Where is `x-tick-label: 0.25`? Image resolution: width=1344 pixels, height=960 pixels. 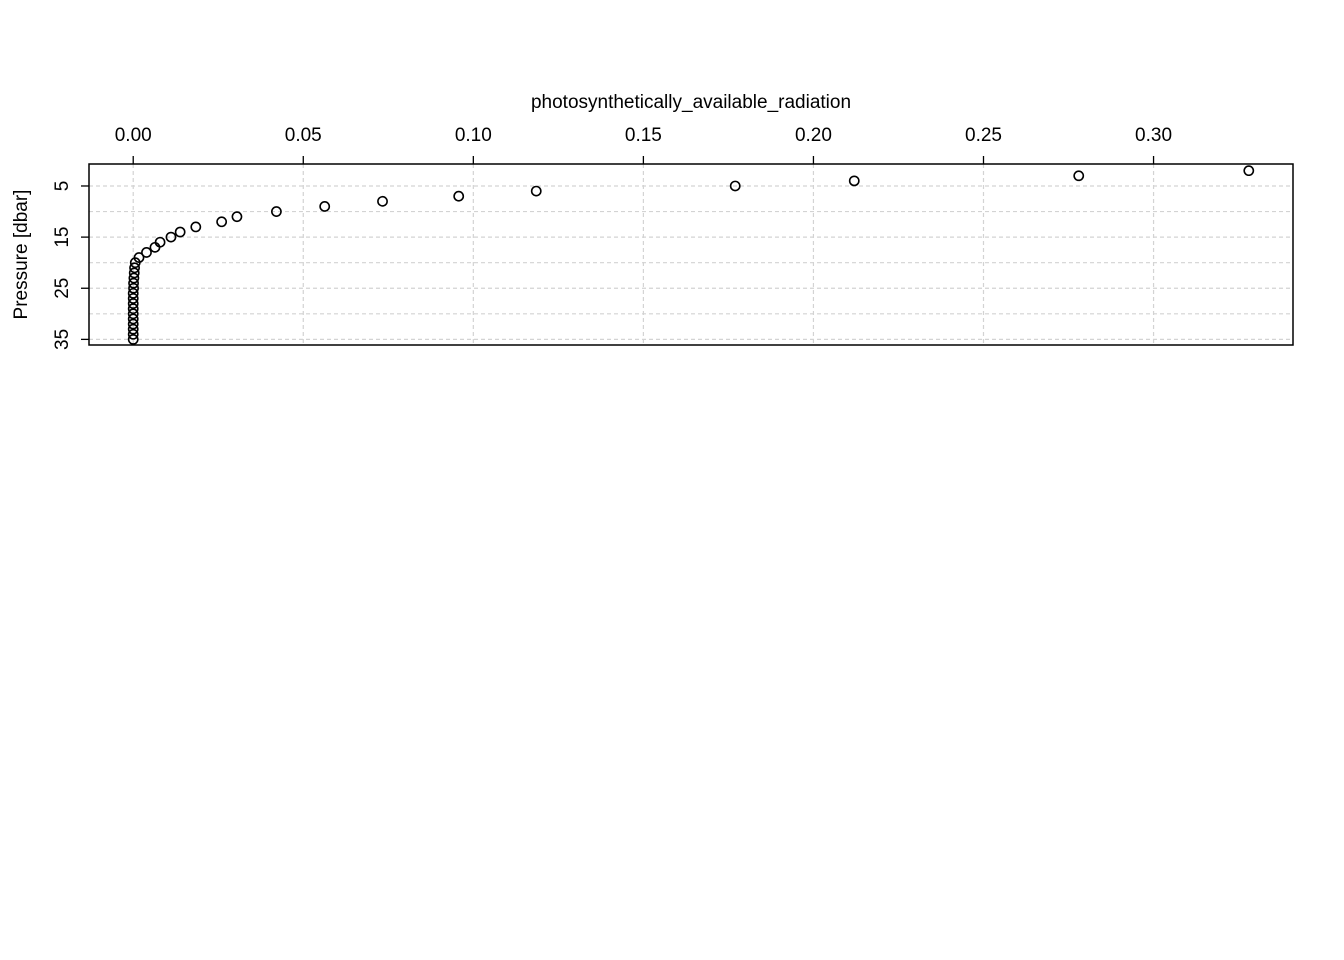
x-tick-label: 0.25 is located at coordinates (983, 135).